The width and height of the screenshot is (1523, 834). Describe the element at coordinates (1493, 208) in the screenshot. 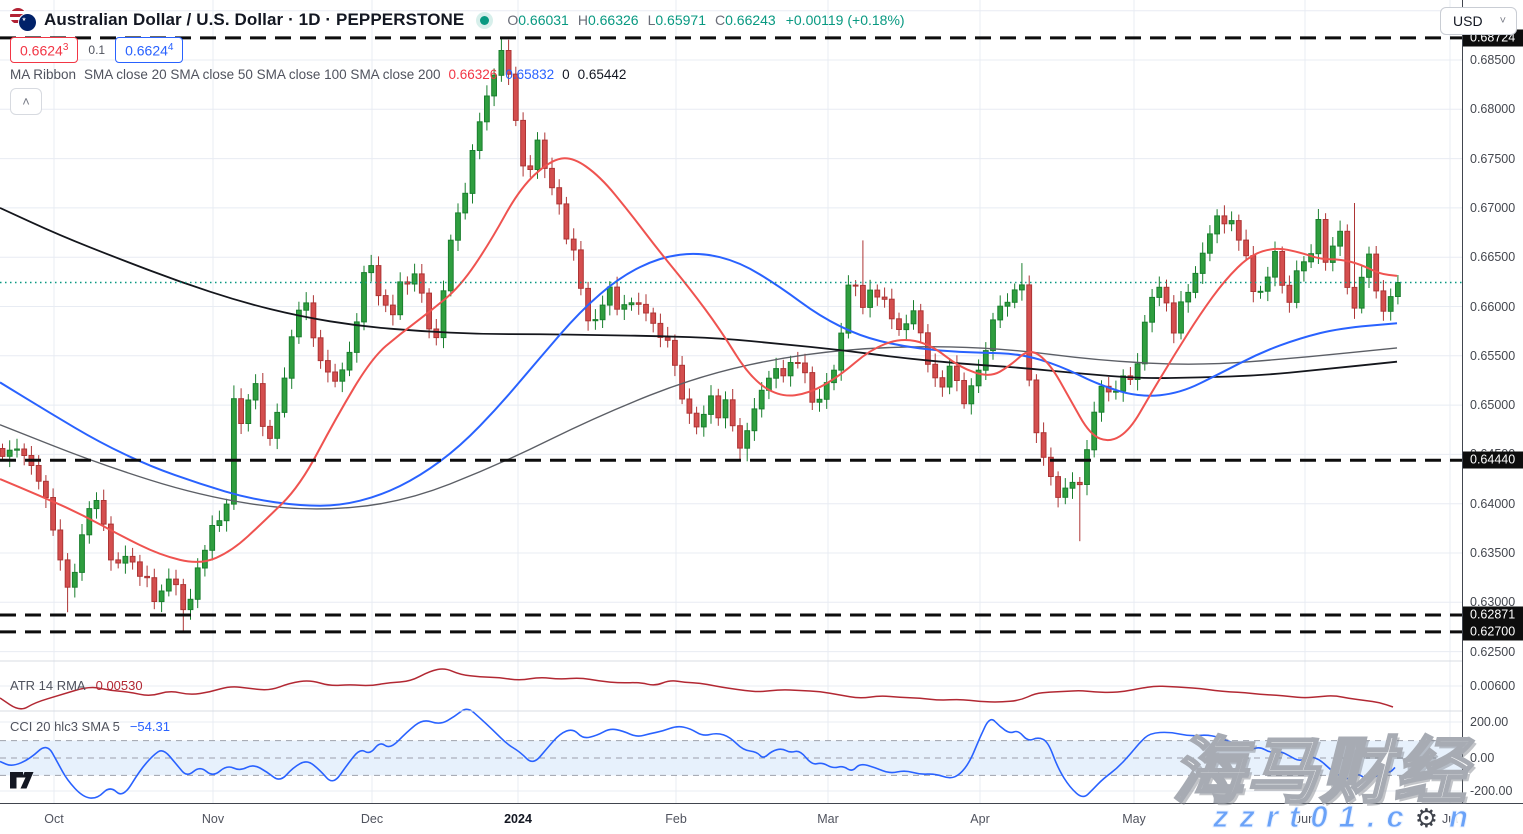

I see `price-axis-label: 0.67000` at that location.